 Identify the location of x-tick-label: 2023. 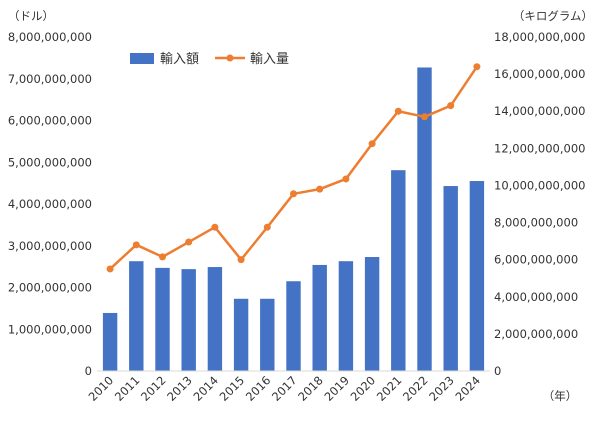
(441, 388).